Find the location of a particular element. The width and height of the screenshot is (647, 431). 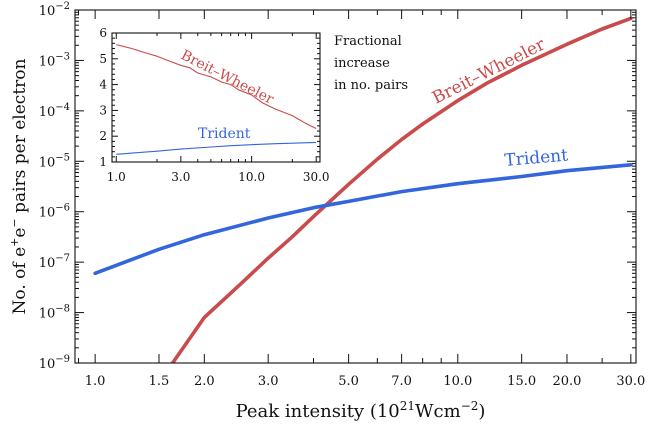

inset-plot-frame is located at coordinates (216, 97).